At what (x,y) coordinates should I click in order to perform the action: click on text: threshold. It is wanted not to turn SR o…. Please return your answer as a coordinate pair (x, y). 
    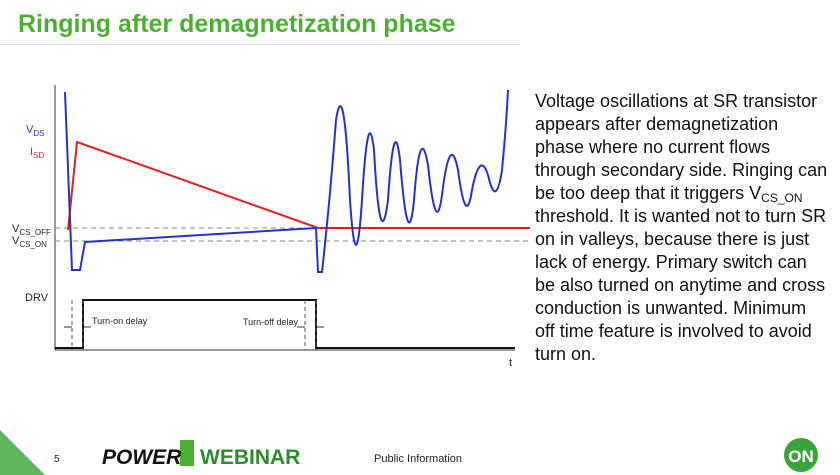
    Looking at the image, I should click on (681, 285).